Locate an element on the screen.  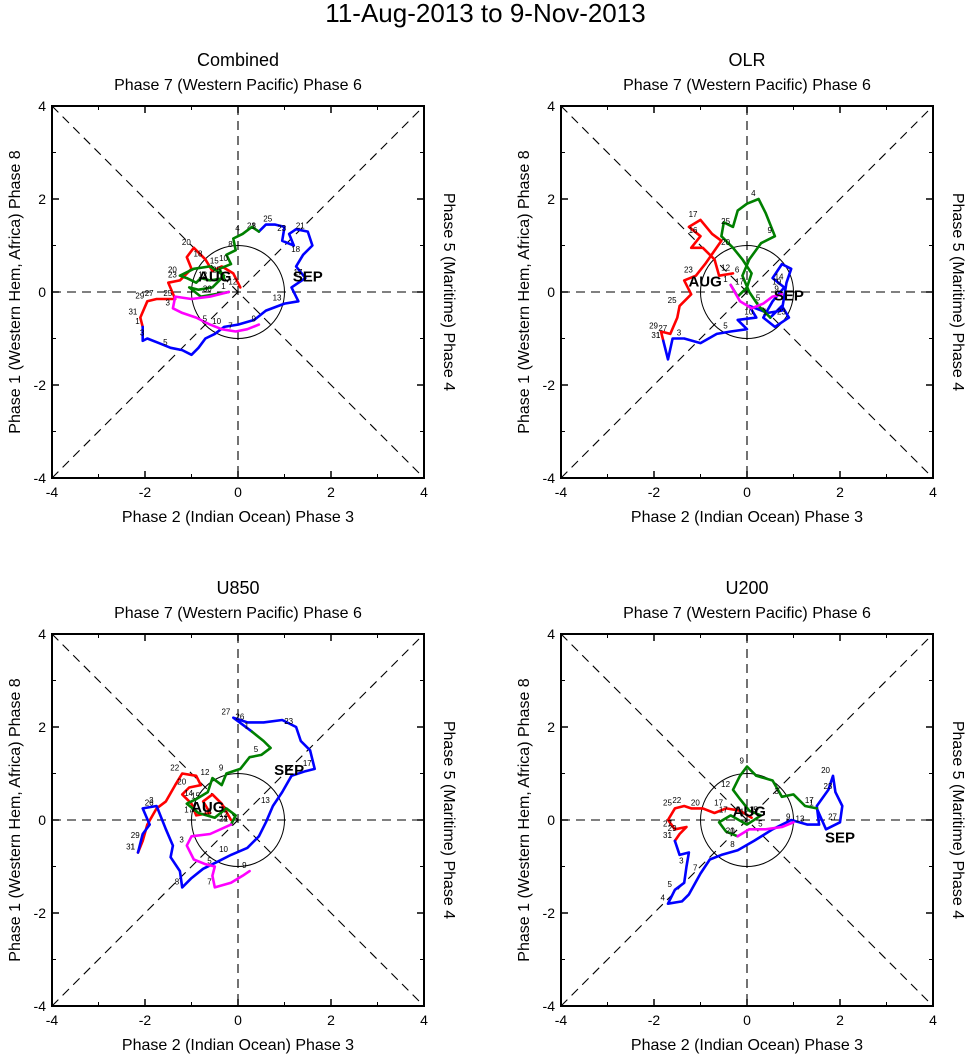
day-label-oct: 8 is located at coordinates (230, 244).